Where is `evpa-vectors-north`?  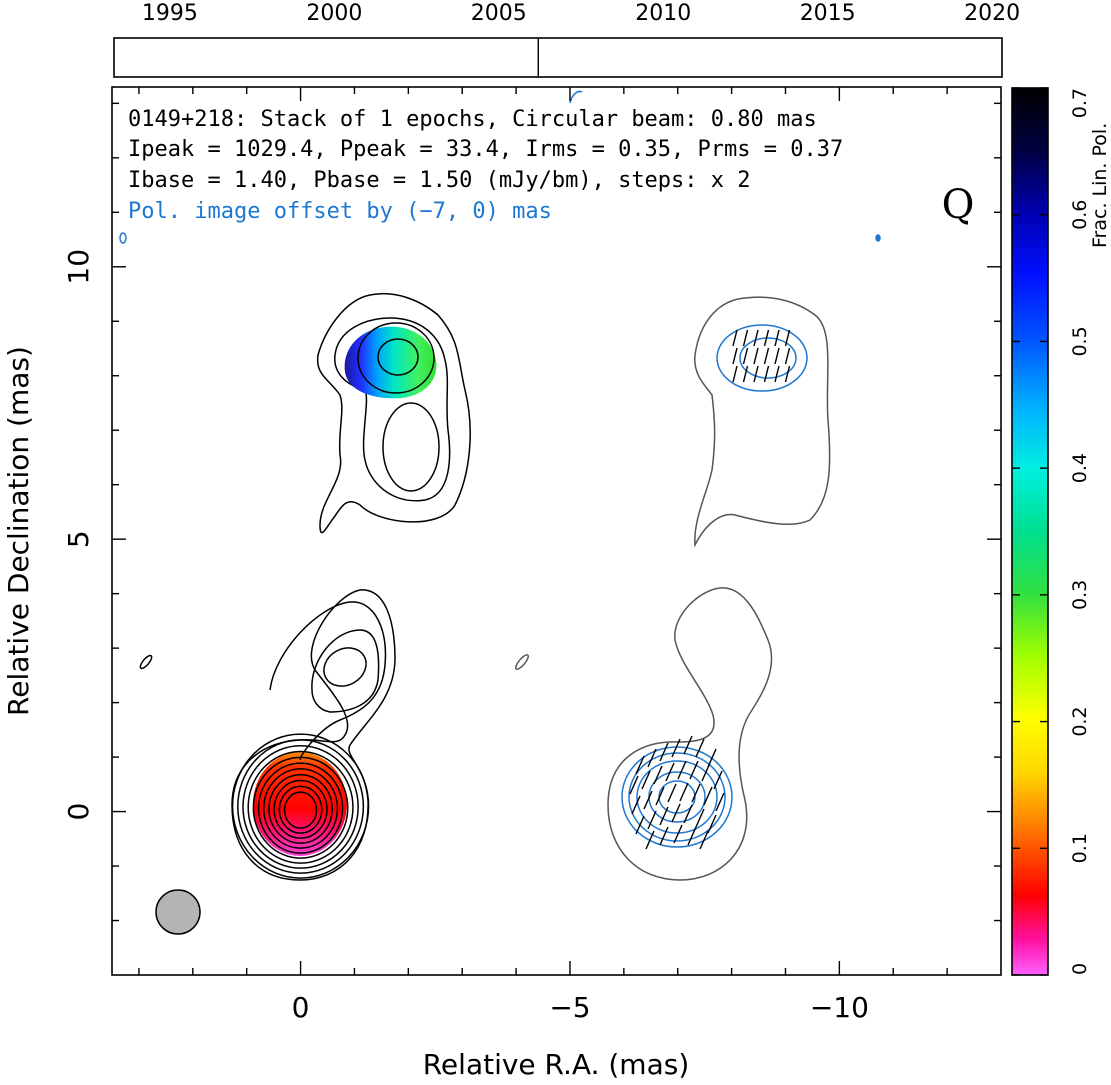
evpa-vectors-north is located at coordinates (761, 356).